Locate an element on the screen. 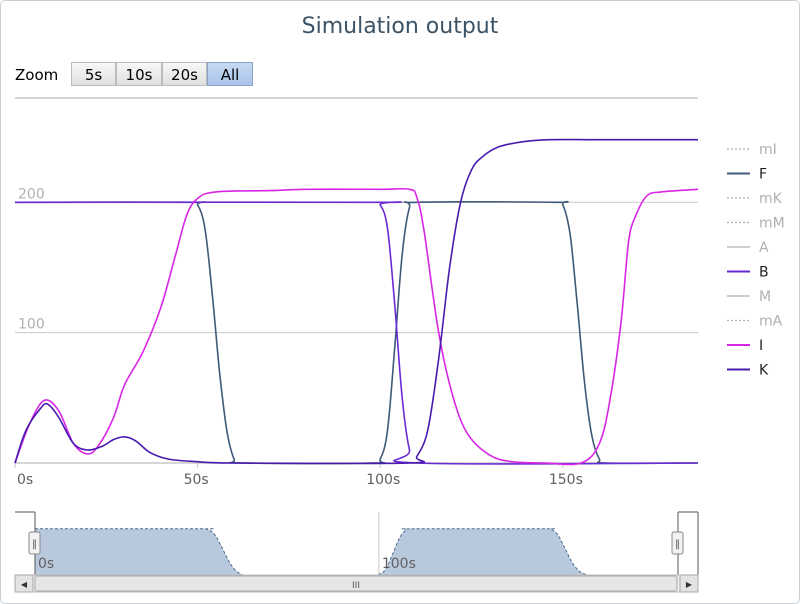  legend-item-mI: mI is located at coordinates (768, 150).